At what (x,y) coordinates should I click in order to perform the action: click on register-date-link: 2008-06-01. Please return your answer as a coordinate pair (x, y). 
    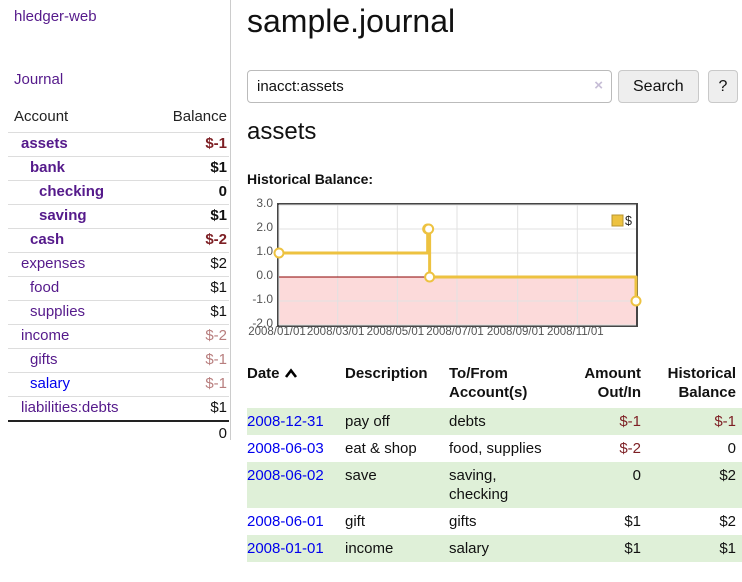
    Looking at the image, I should click on (285, 521).